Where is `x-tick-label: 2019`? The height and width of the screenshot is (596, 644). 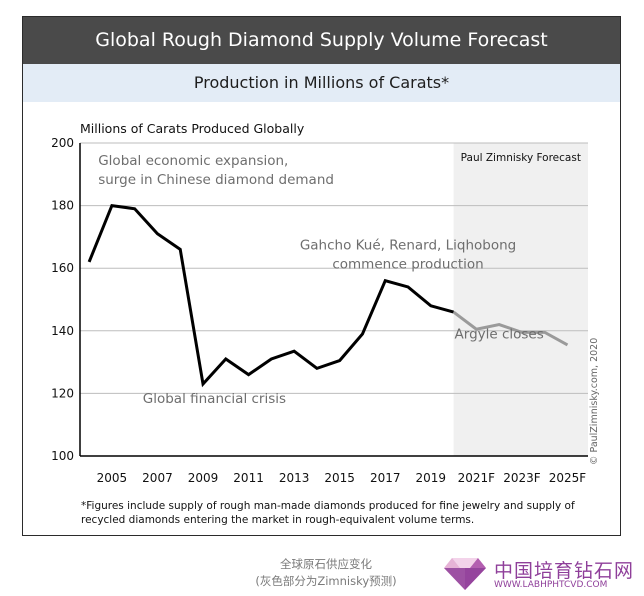 x-tick-label: 2019 is located at coordinates (431, 478).